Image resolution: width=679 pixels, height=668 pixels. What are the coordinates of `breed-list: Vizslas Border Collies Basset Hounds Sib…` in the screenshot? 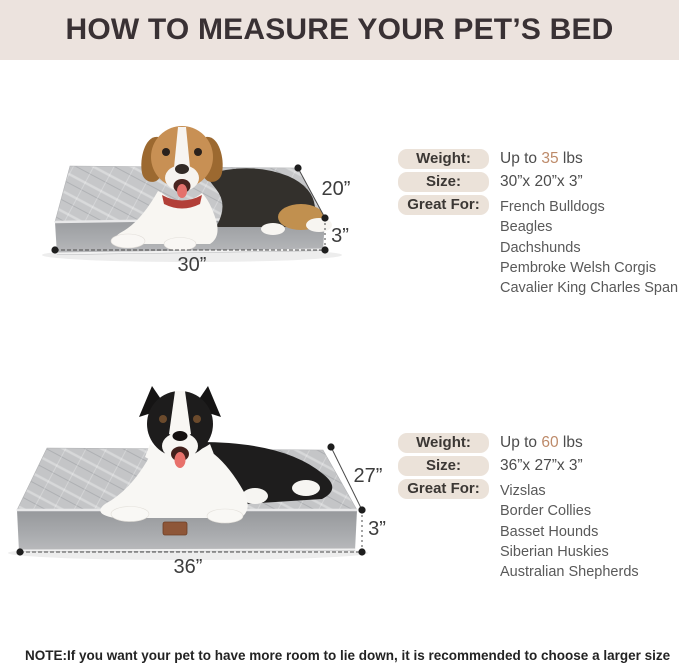 It's located at (569, 530).